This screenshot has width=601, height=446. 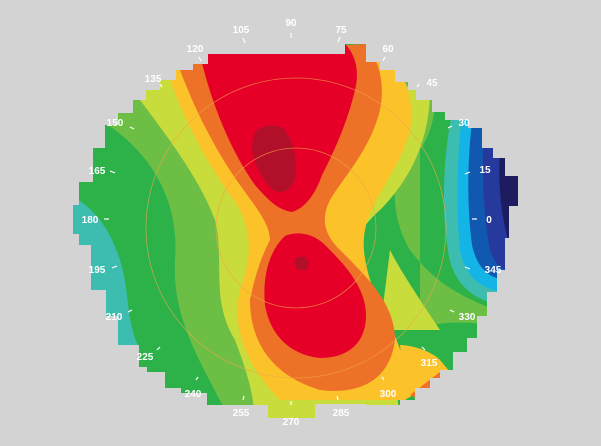 What do you see at coordinates (90, 220) in the screenshot?
I see `label-180: 180` at bounding box center [90, 220].